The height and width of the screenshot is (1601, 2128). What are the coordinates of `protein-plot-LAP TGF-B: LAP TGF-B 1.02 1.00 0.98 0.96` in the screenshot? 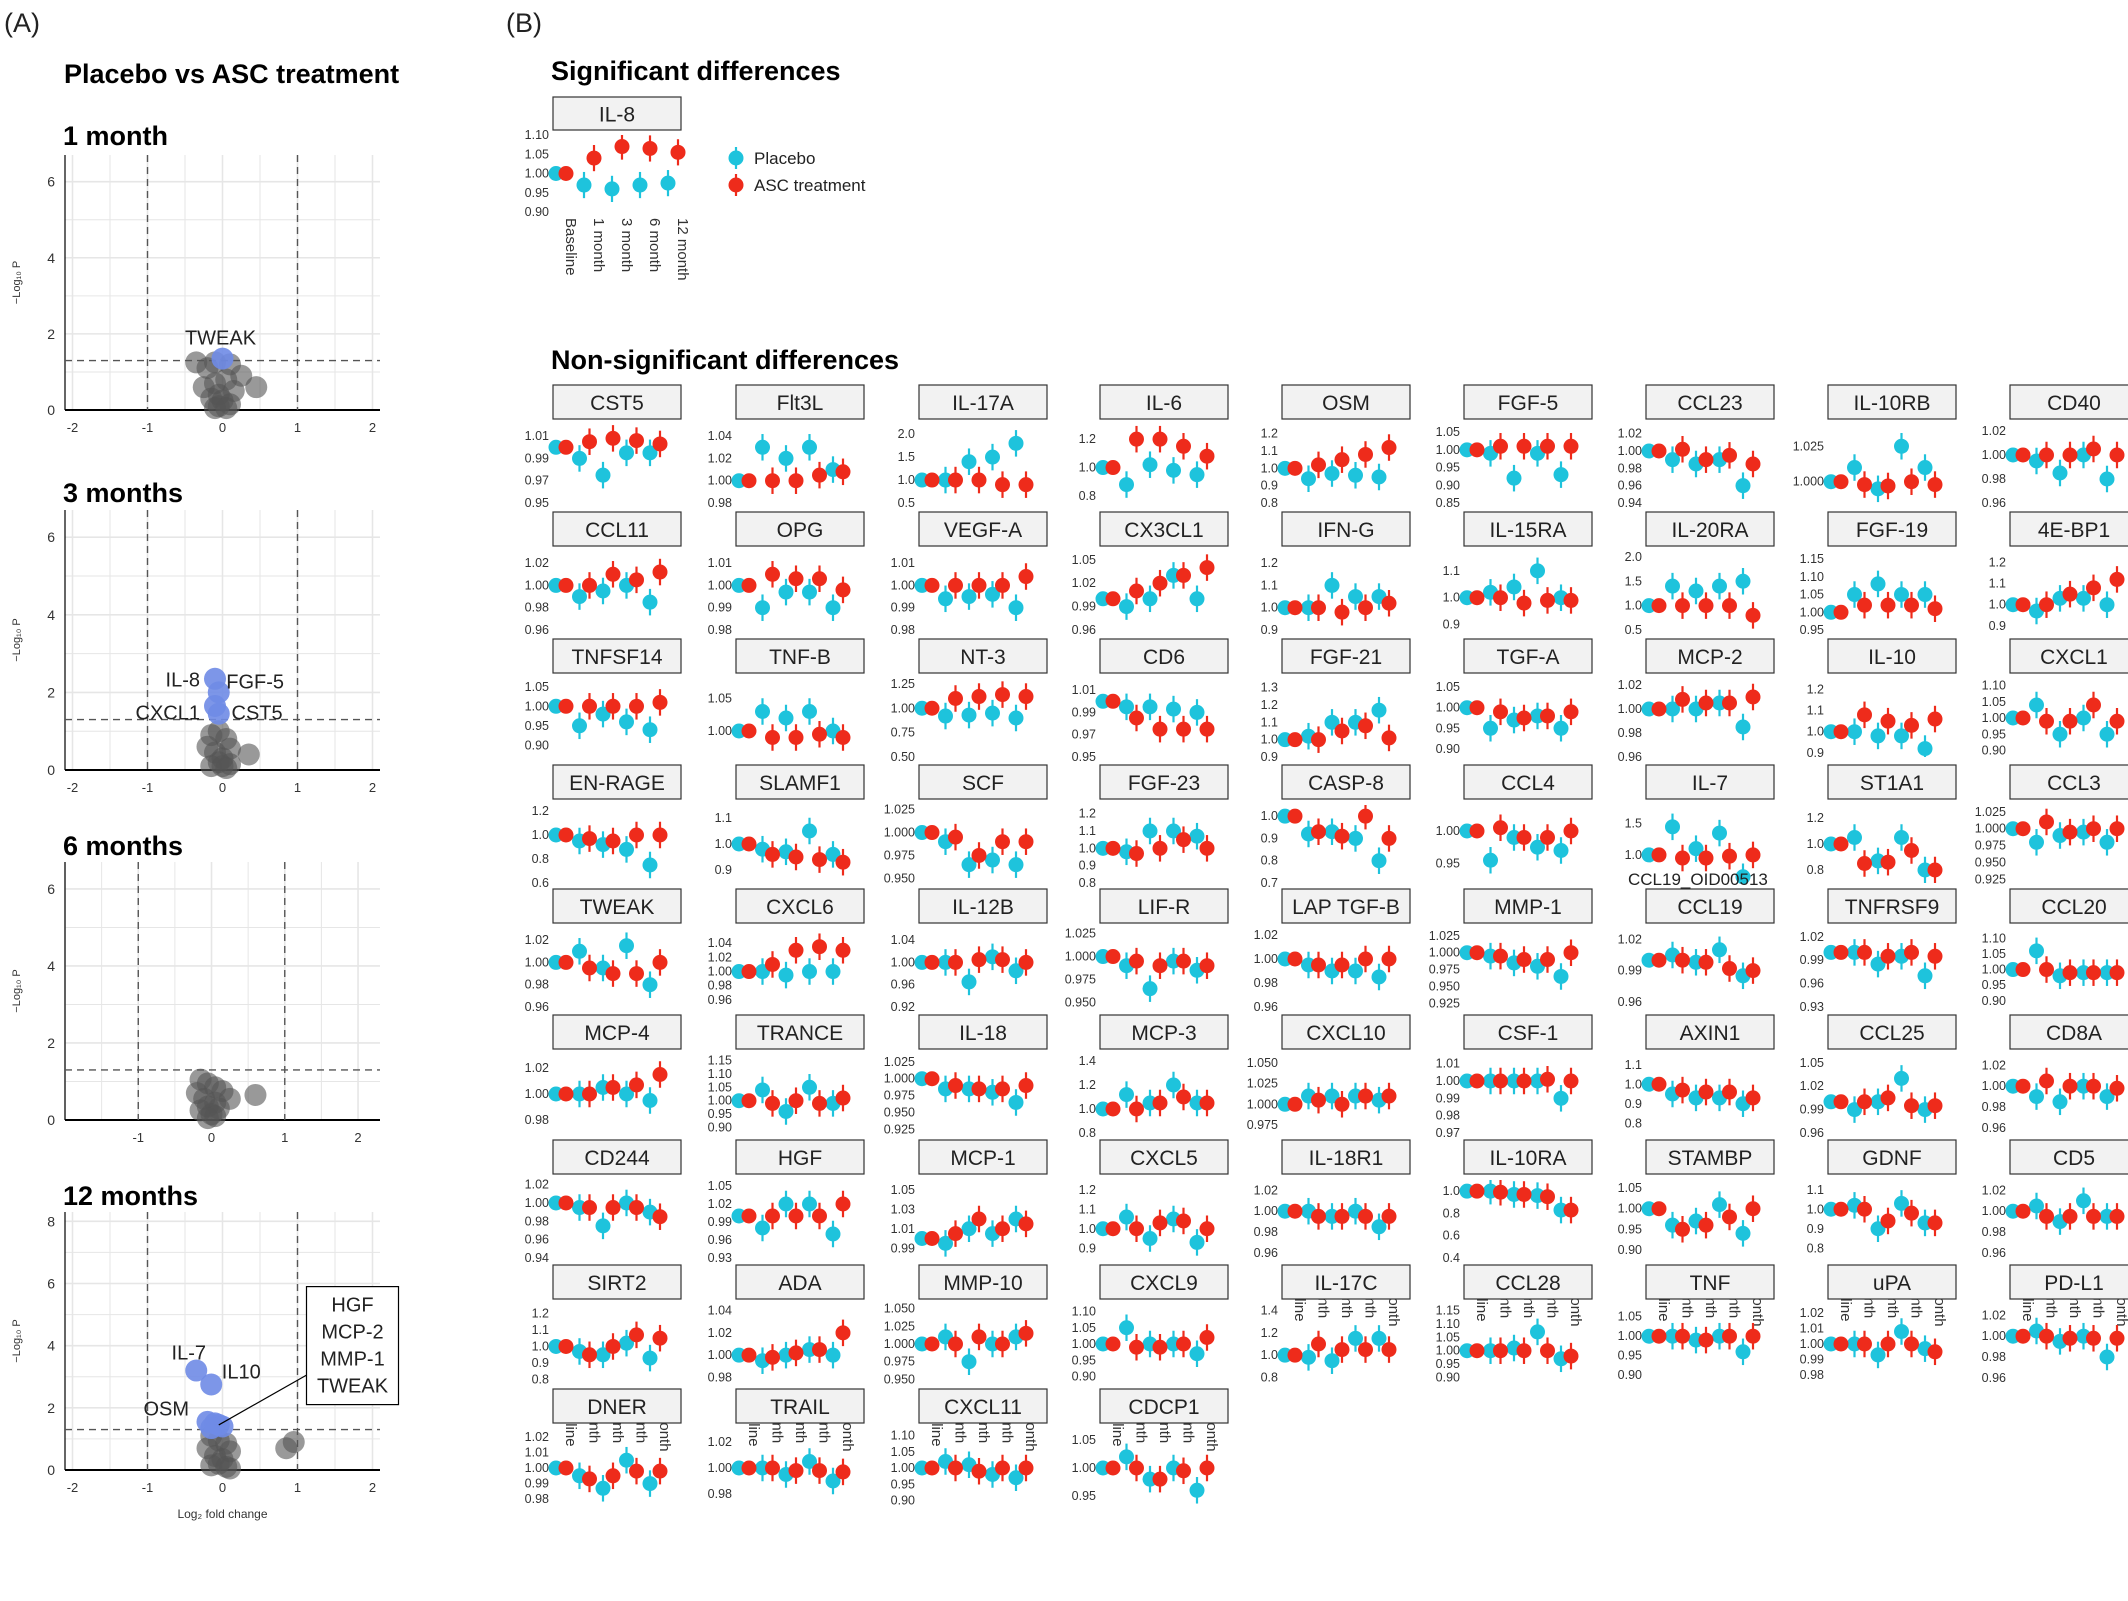 It's located at (1332, 951).